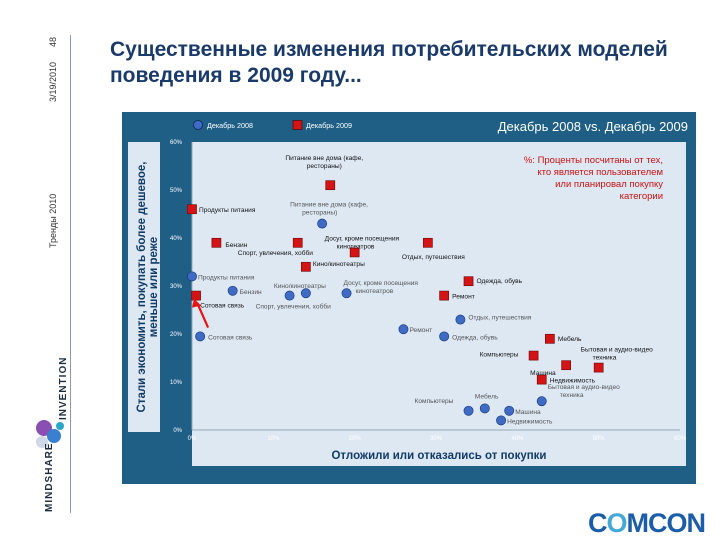 The image size is (728, 546). I want to click on x-tick-label: 10%, so click(273, 439).